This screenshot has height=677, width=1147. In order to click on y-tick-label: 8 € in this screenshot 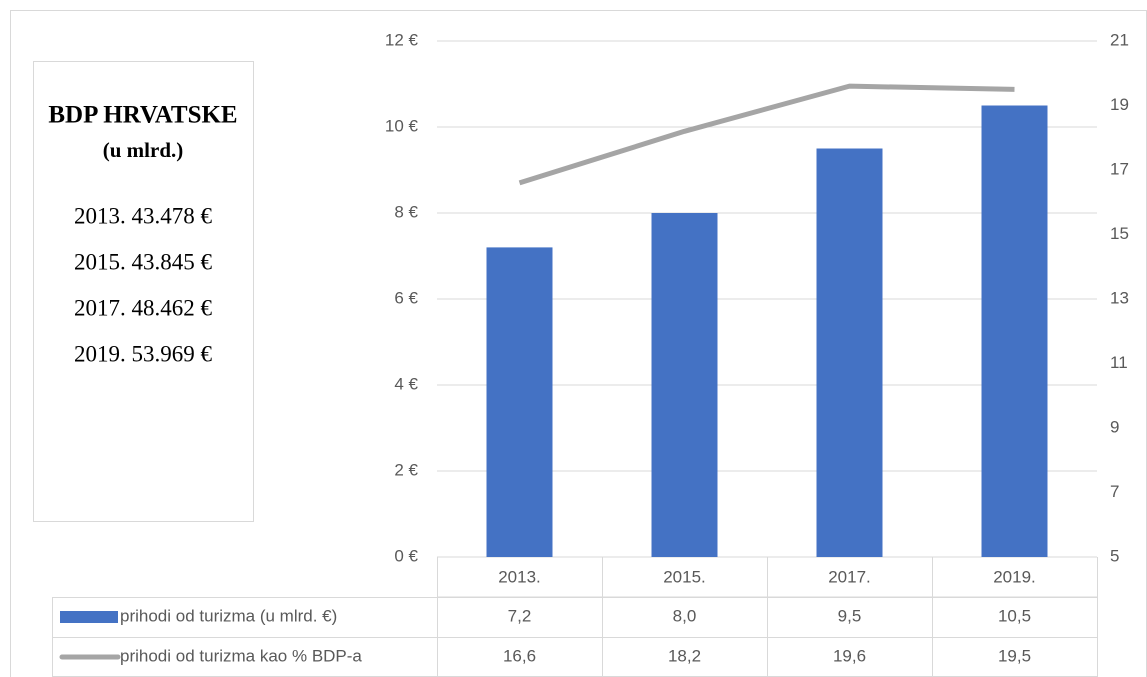, I will do `click(406, 211)`.